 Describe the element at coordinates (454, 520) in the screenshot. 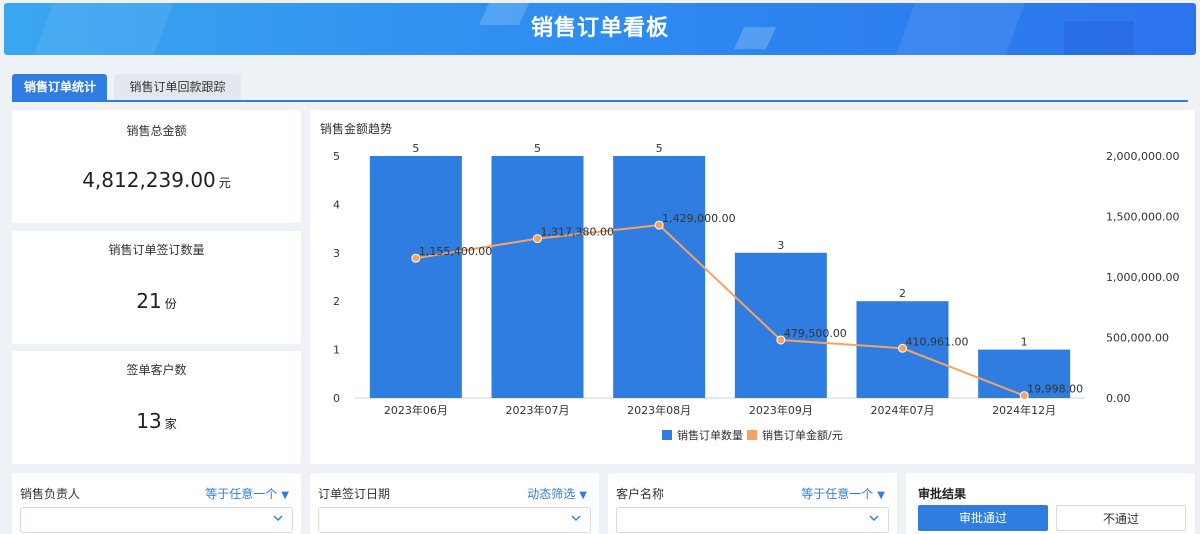

I see `order-date-select` at that location.